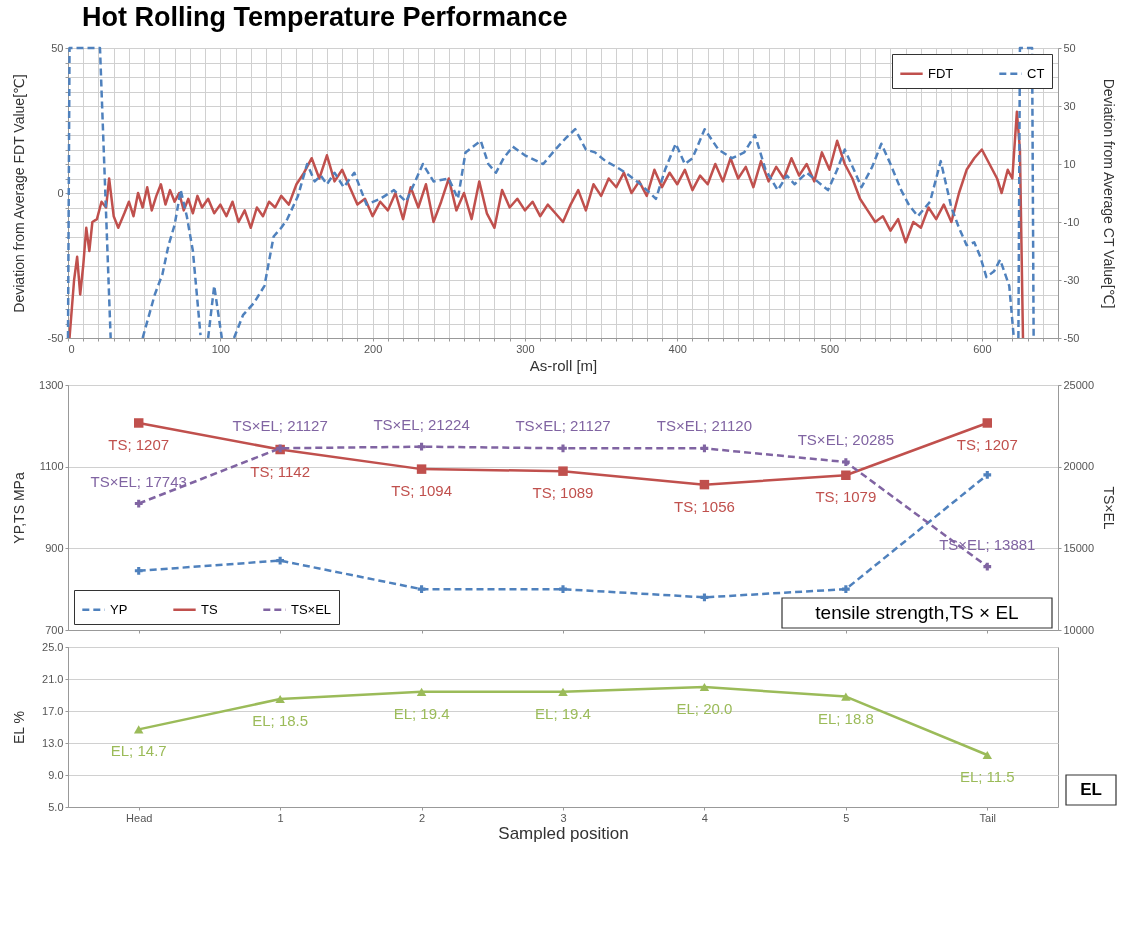 The image size is (1143, 947). Describe the element at coordinates (18, 508) in the screenshot. I see `y-axis-title: YP,TS MPa` at that location.